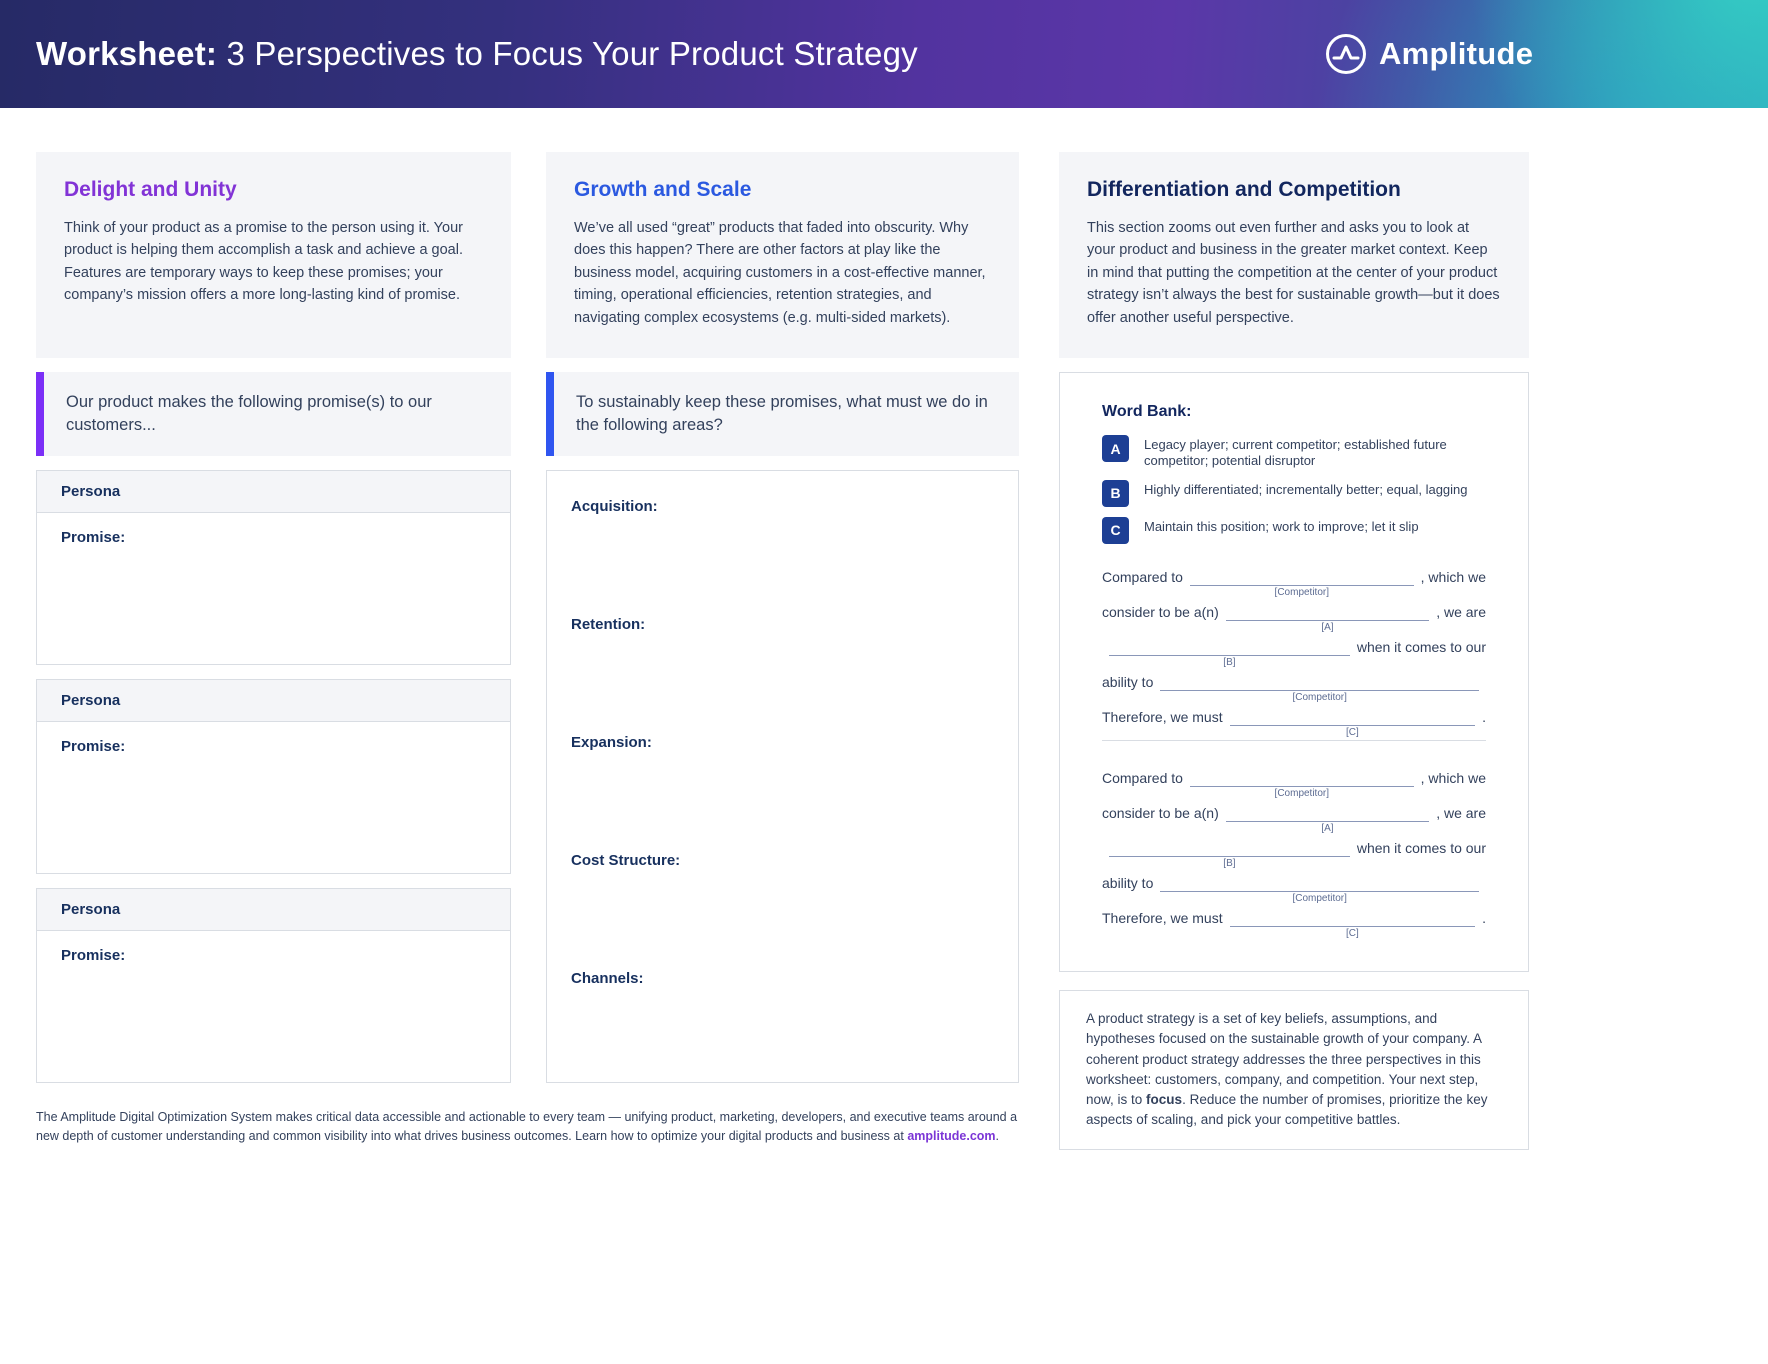 This screenshot has width=1768, height=1364. I want to click on blank-a: [A], so click(1327, 626).